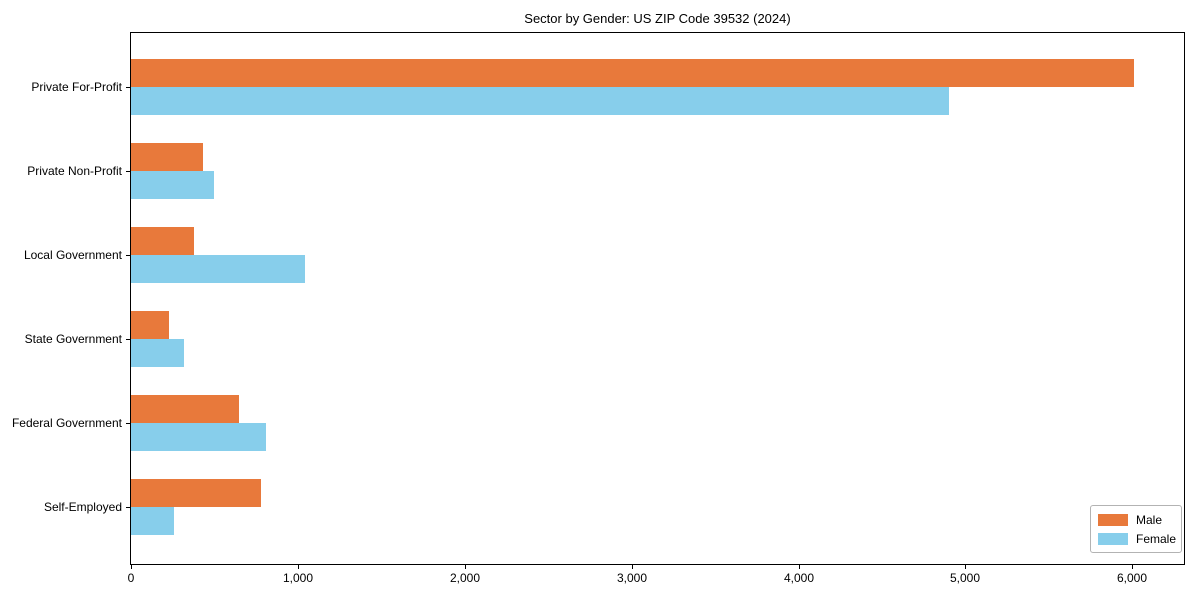  What do you see at coordinates (74, 171) in the screenshot?
I see `y-tick-label: Private Non-Profit` at bounding box center [74, 171].